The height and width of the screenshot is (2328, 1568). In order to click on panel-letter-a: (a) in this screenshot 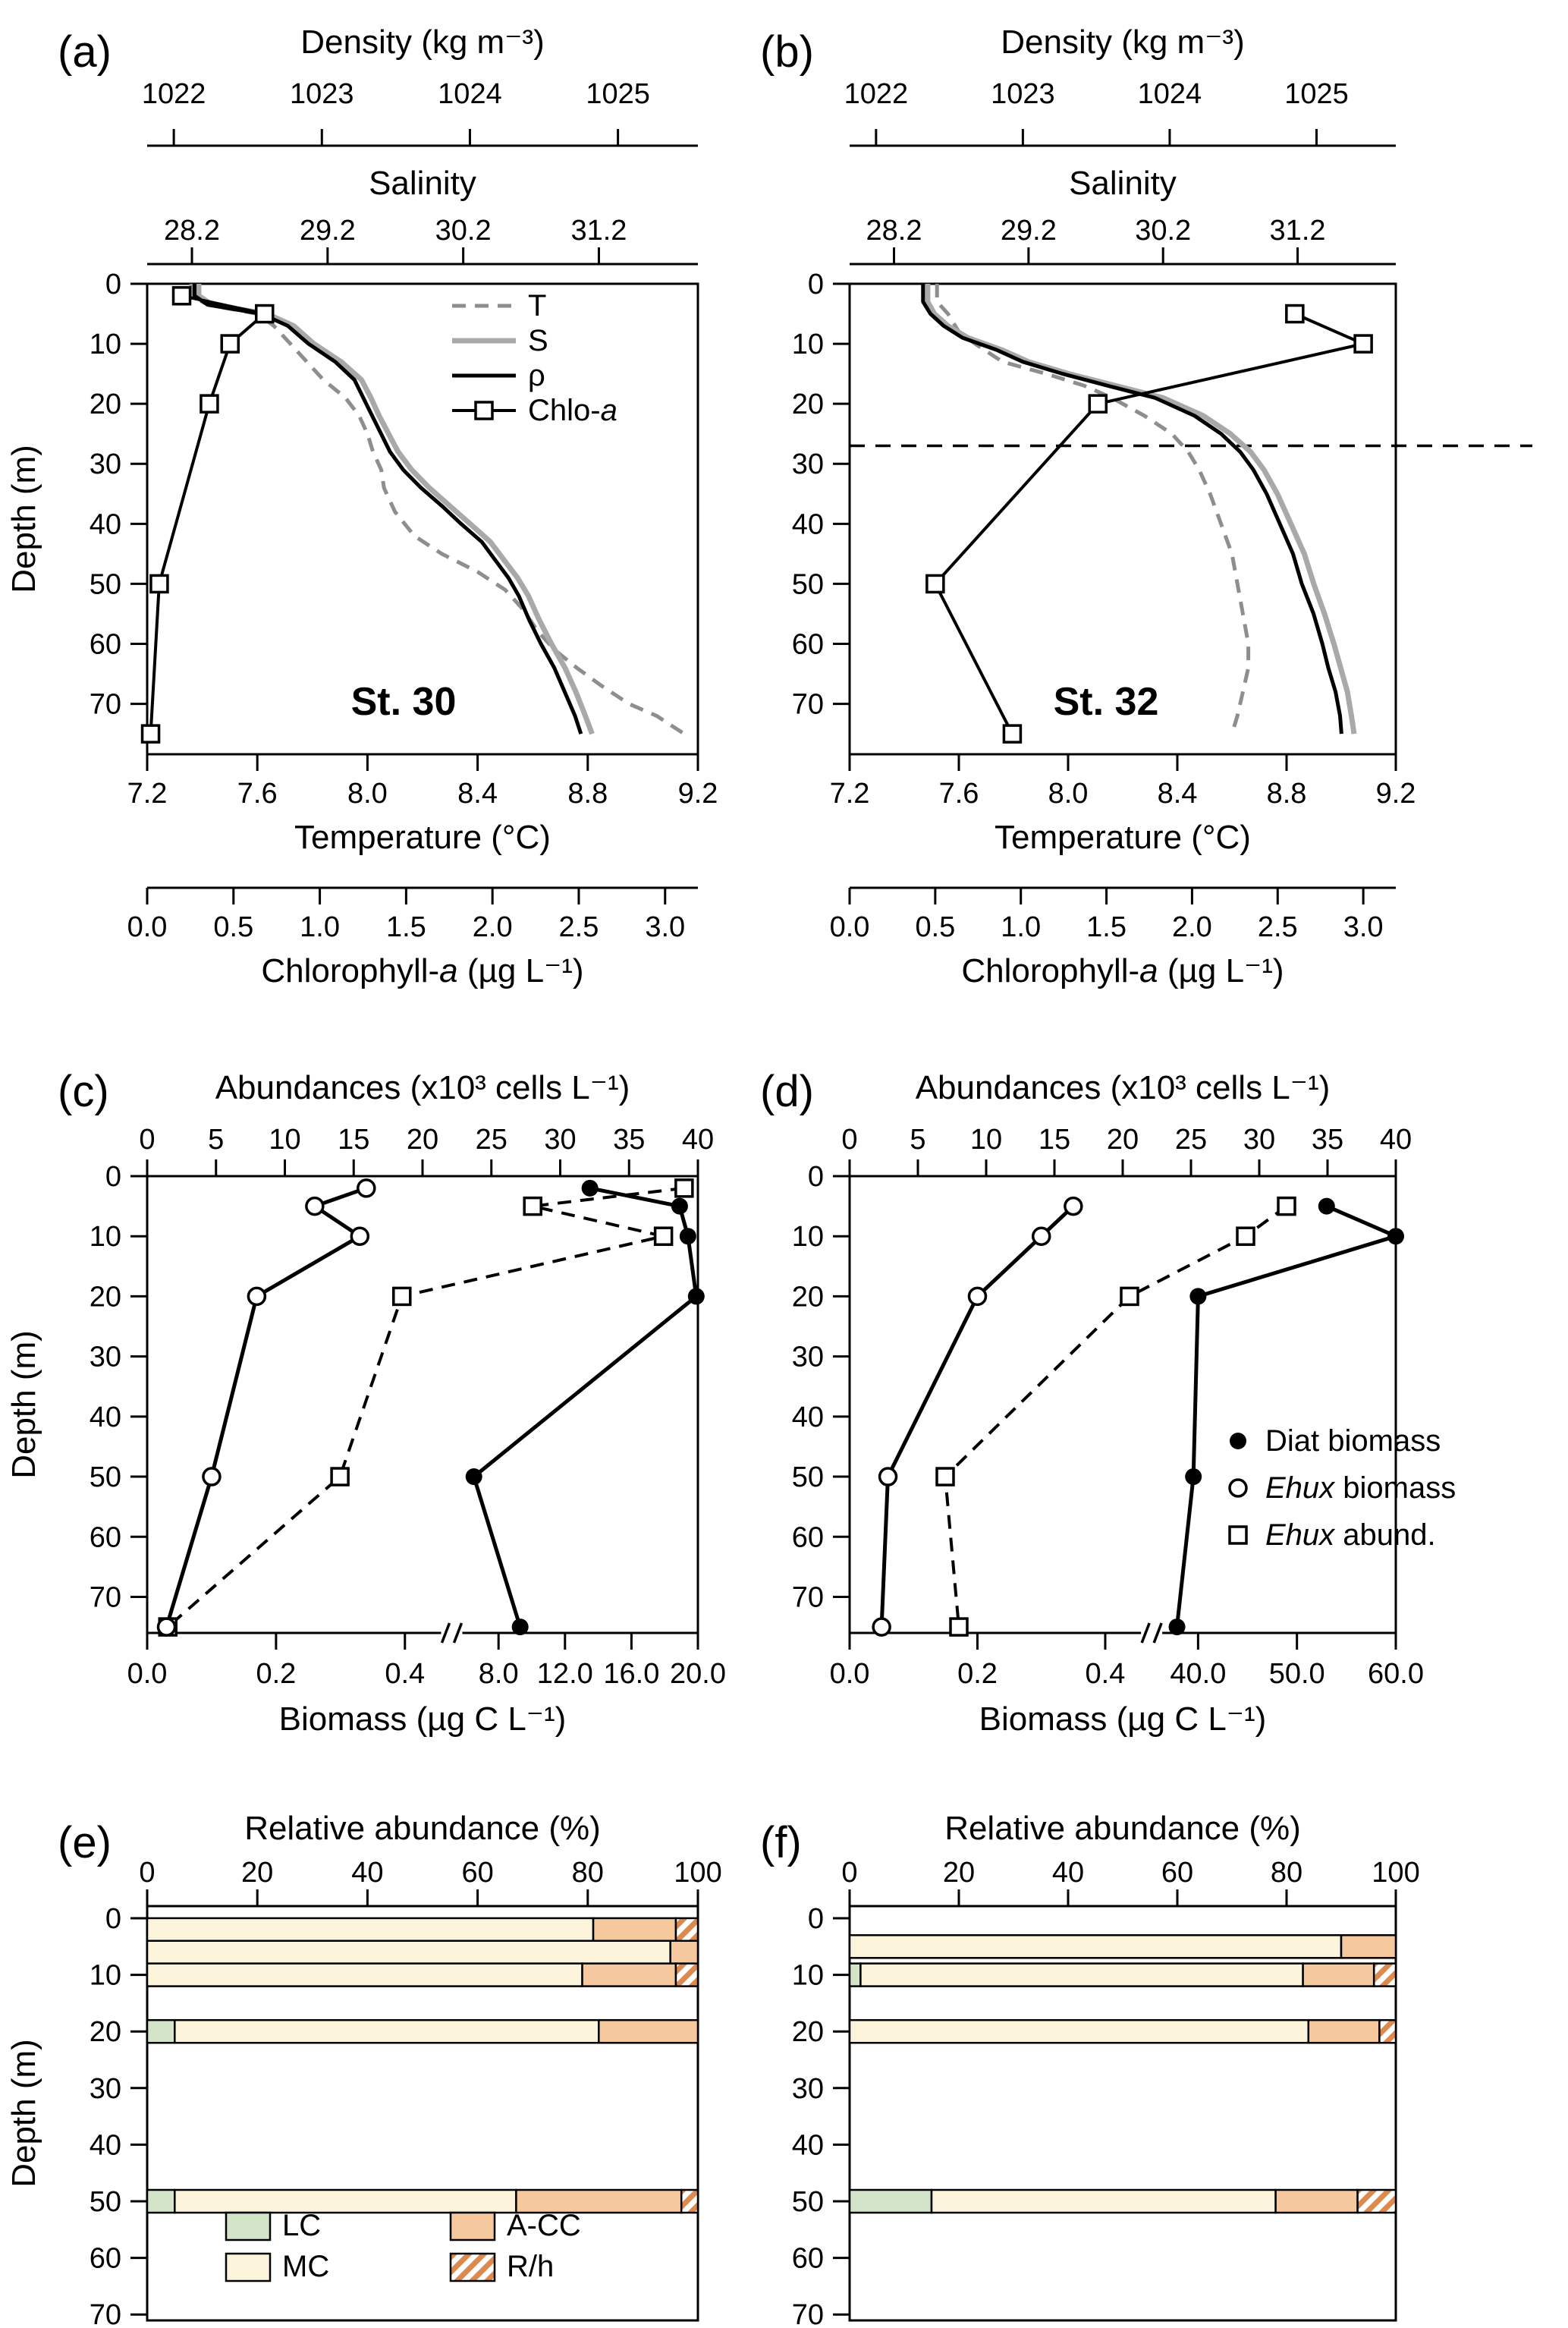, I will do `click(85, 52)`.